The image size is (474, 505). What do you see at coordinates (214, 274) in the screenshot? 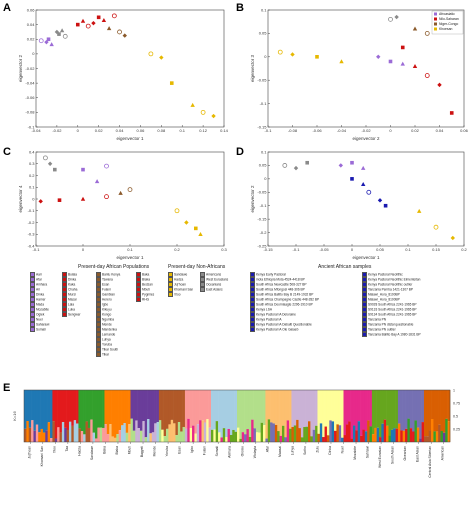
I see `legend-item: Americans` at bounding box center [214, 274].